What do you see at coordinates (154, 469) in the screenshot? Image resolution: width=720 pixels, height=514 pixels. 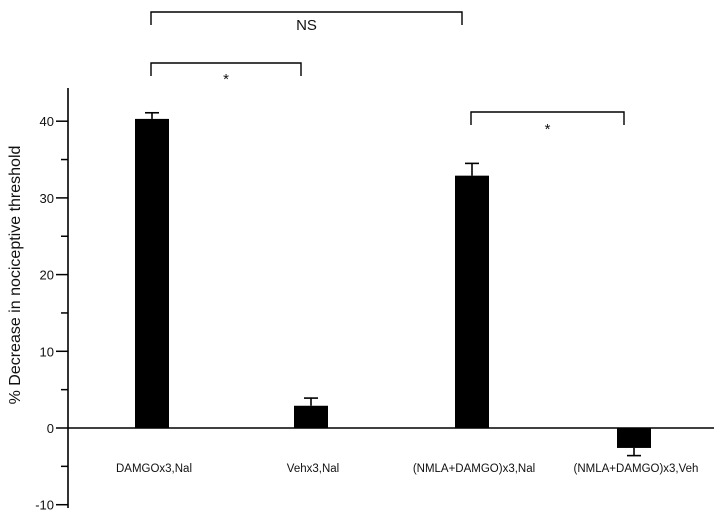 I see `category-label: DAMGOx3,Nal` at bounding box center [154, 469].